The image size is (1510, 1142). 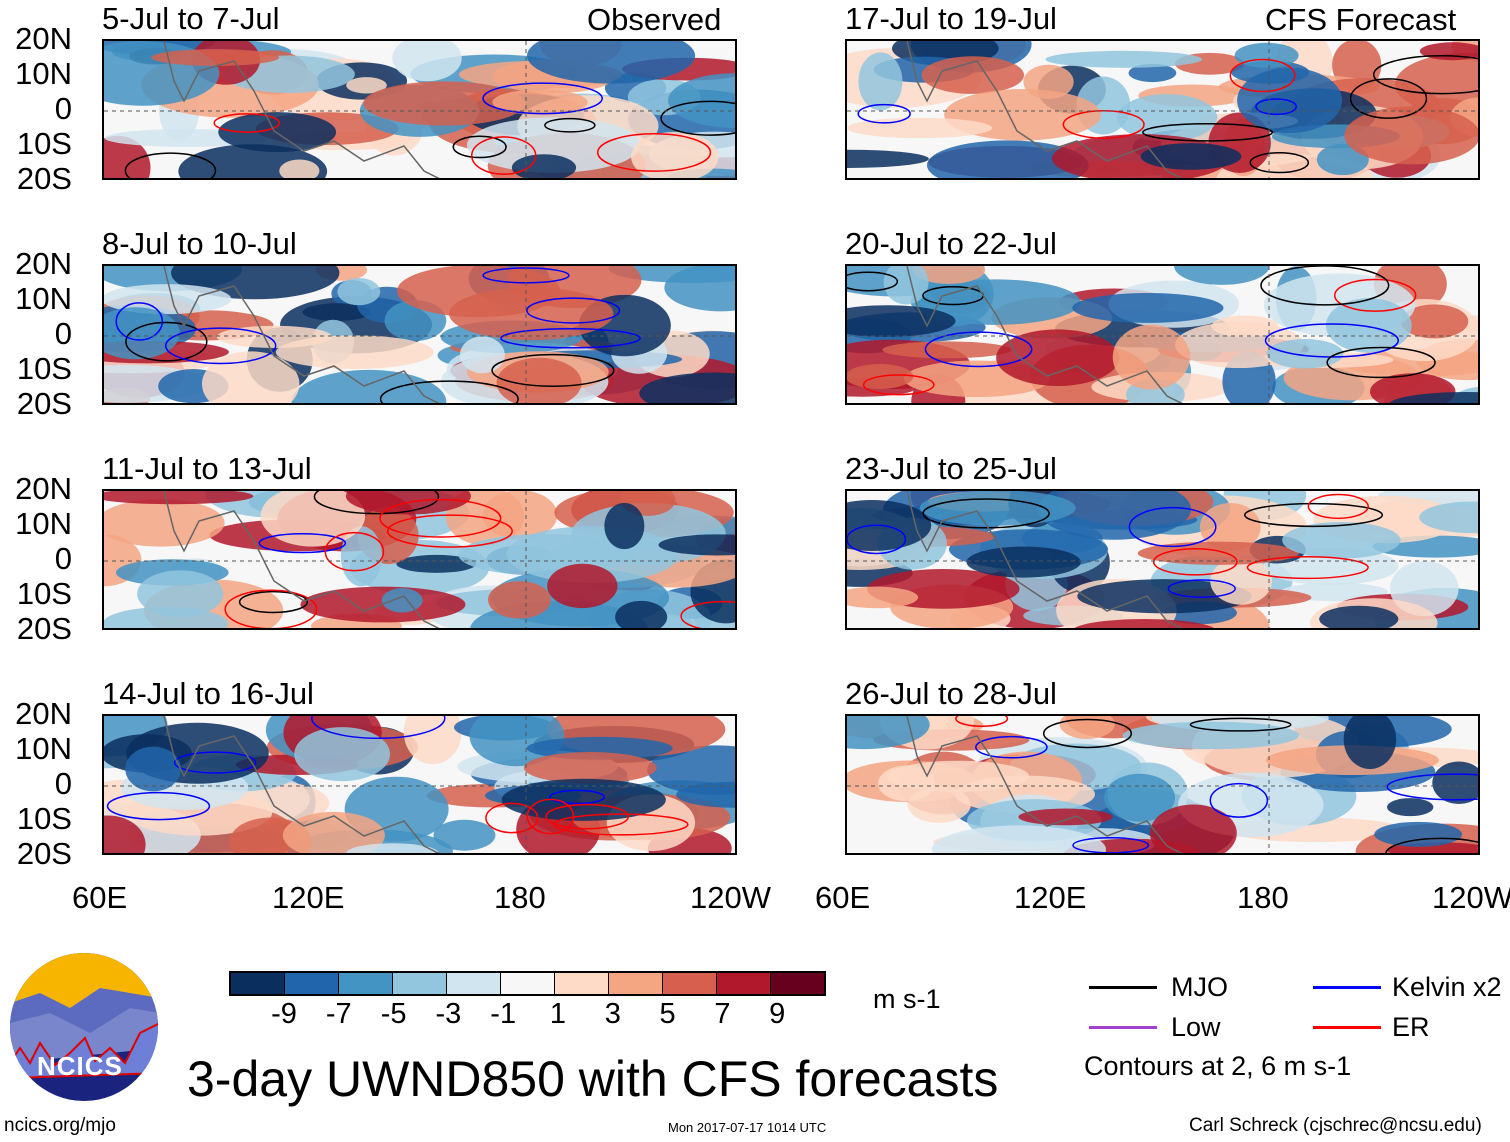 What do you see at coordinates (1335, 1125) in the screenshot?
I see `footer-credit: Carl Schreck (cjschrec@ncsu.edu)` at bounding box center [1335, 1125].